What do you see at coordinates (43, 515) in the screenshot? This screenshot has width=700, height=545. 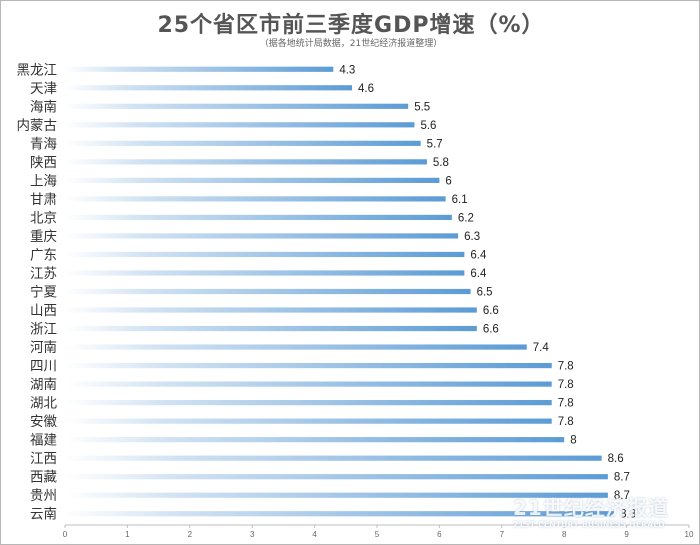 I see `category-label: 云南` at bounding box center [43, 515].